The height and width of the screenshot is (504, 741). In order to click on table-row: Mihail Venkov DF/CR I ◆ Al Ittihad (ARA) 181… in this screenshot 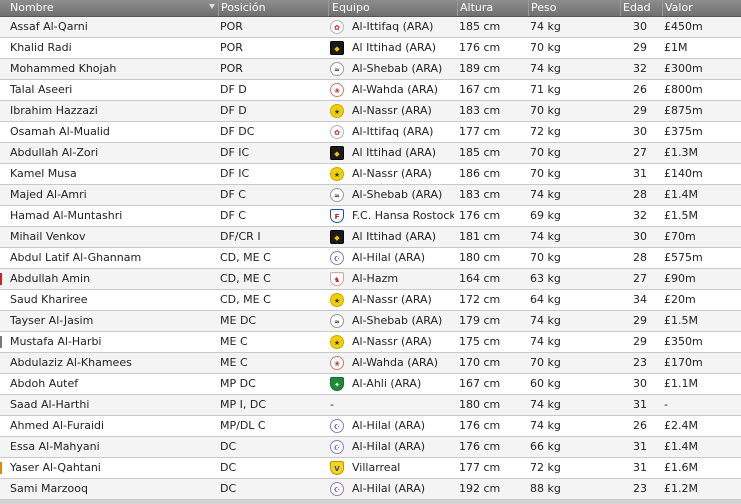, I will do `click(370, 237)`.